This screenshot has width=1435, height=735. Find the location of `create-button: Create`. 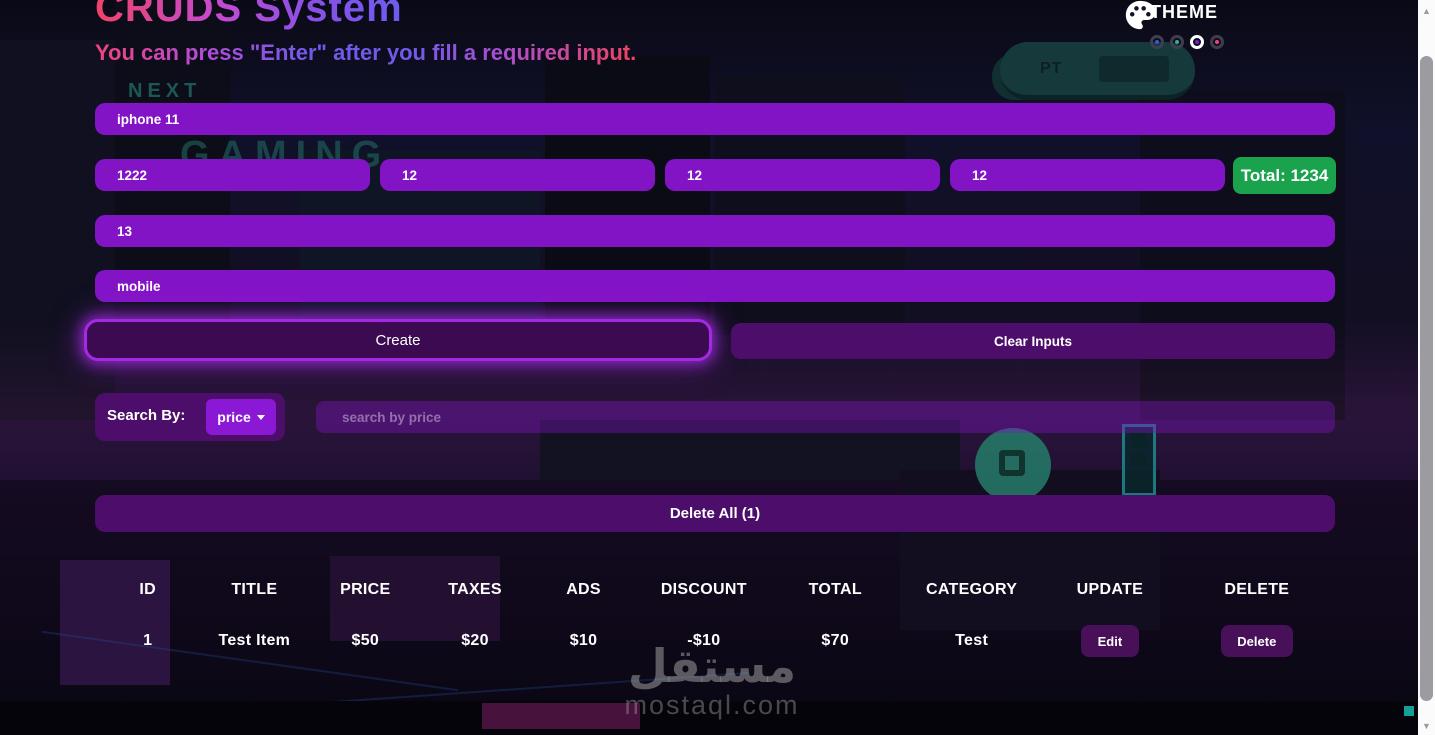

create-button: Create is located at coordinates (398, 340).